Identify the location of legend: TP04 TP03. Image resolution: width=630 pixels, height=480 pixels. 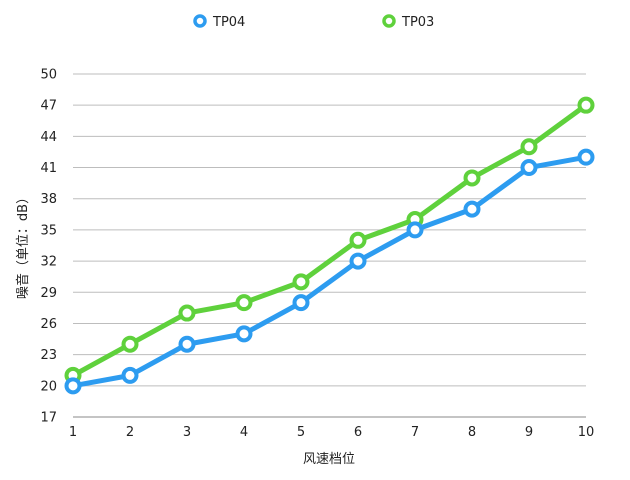
(313, 22).